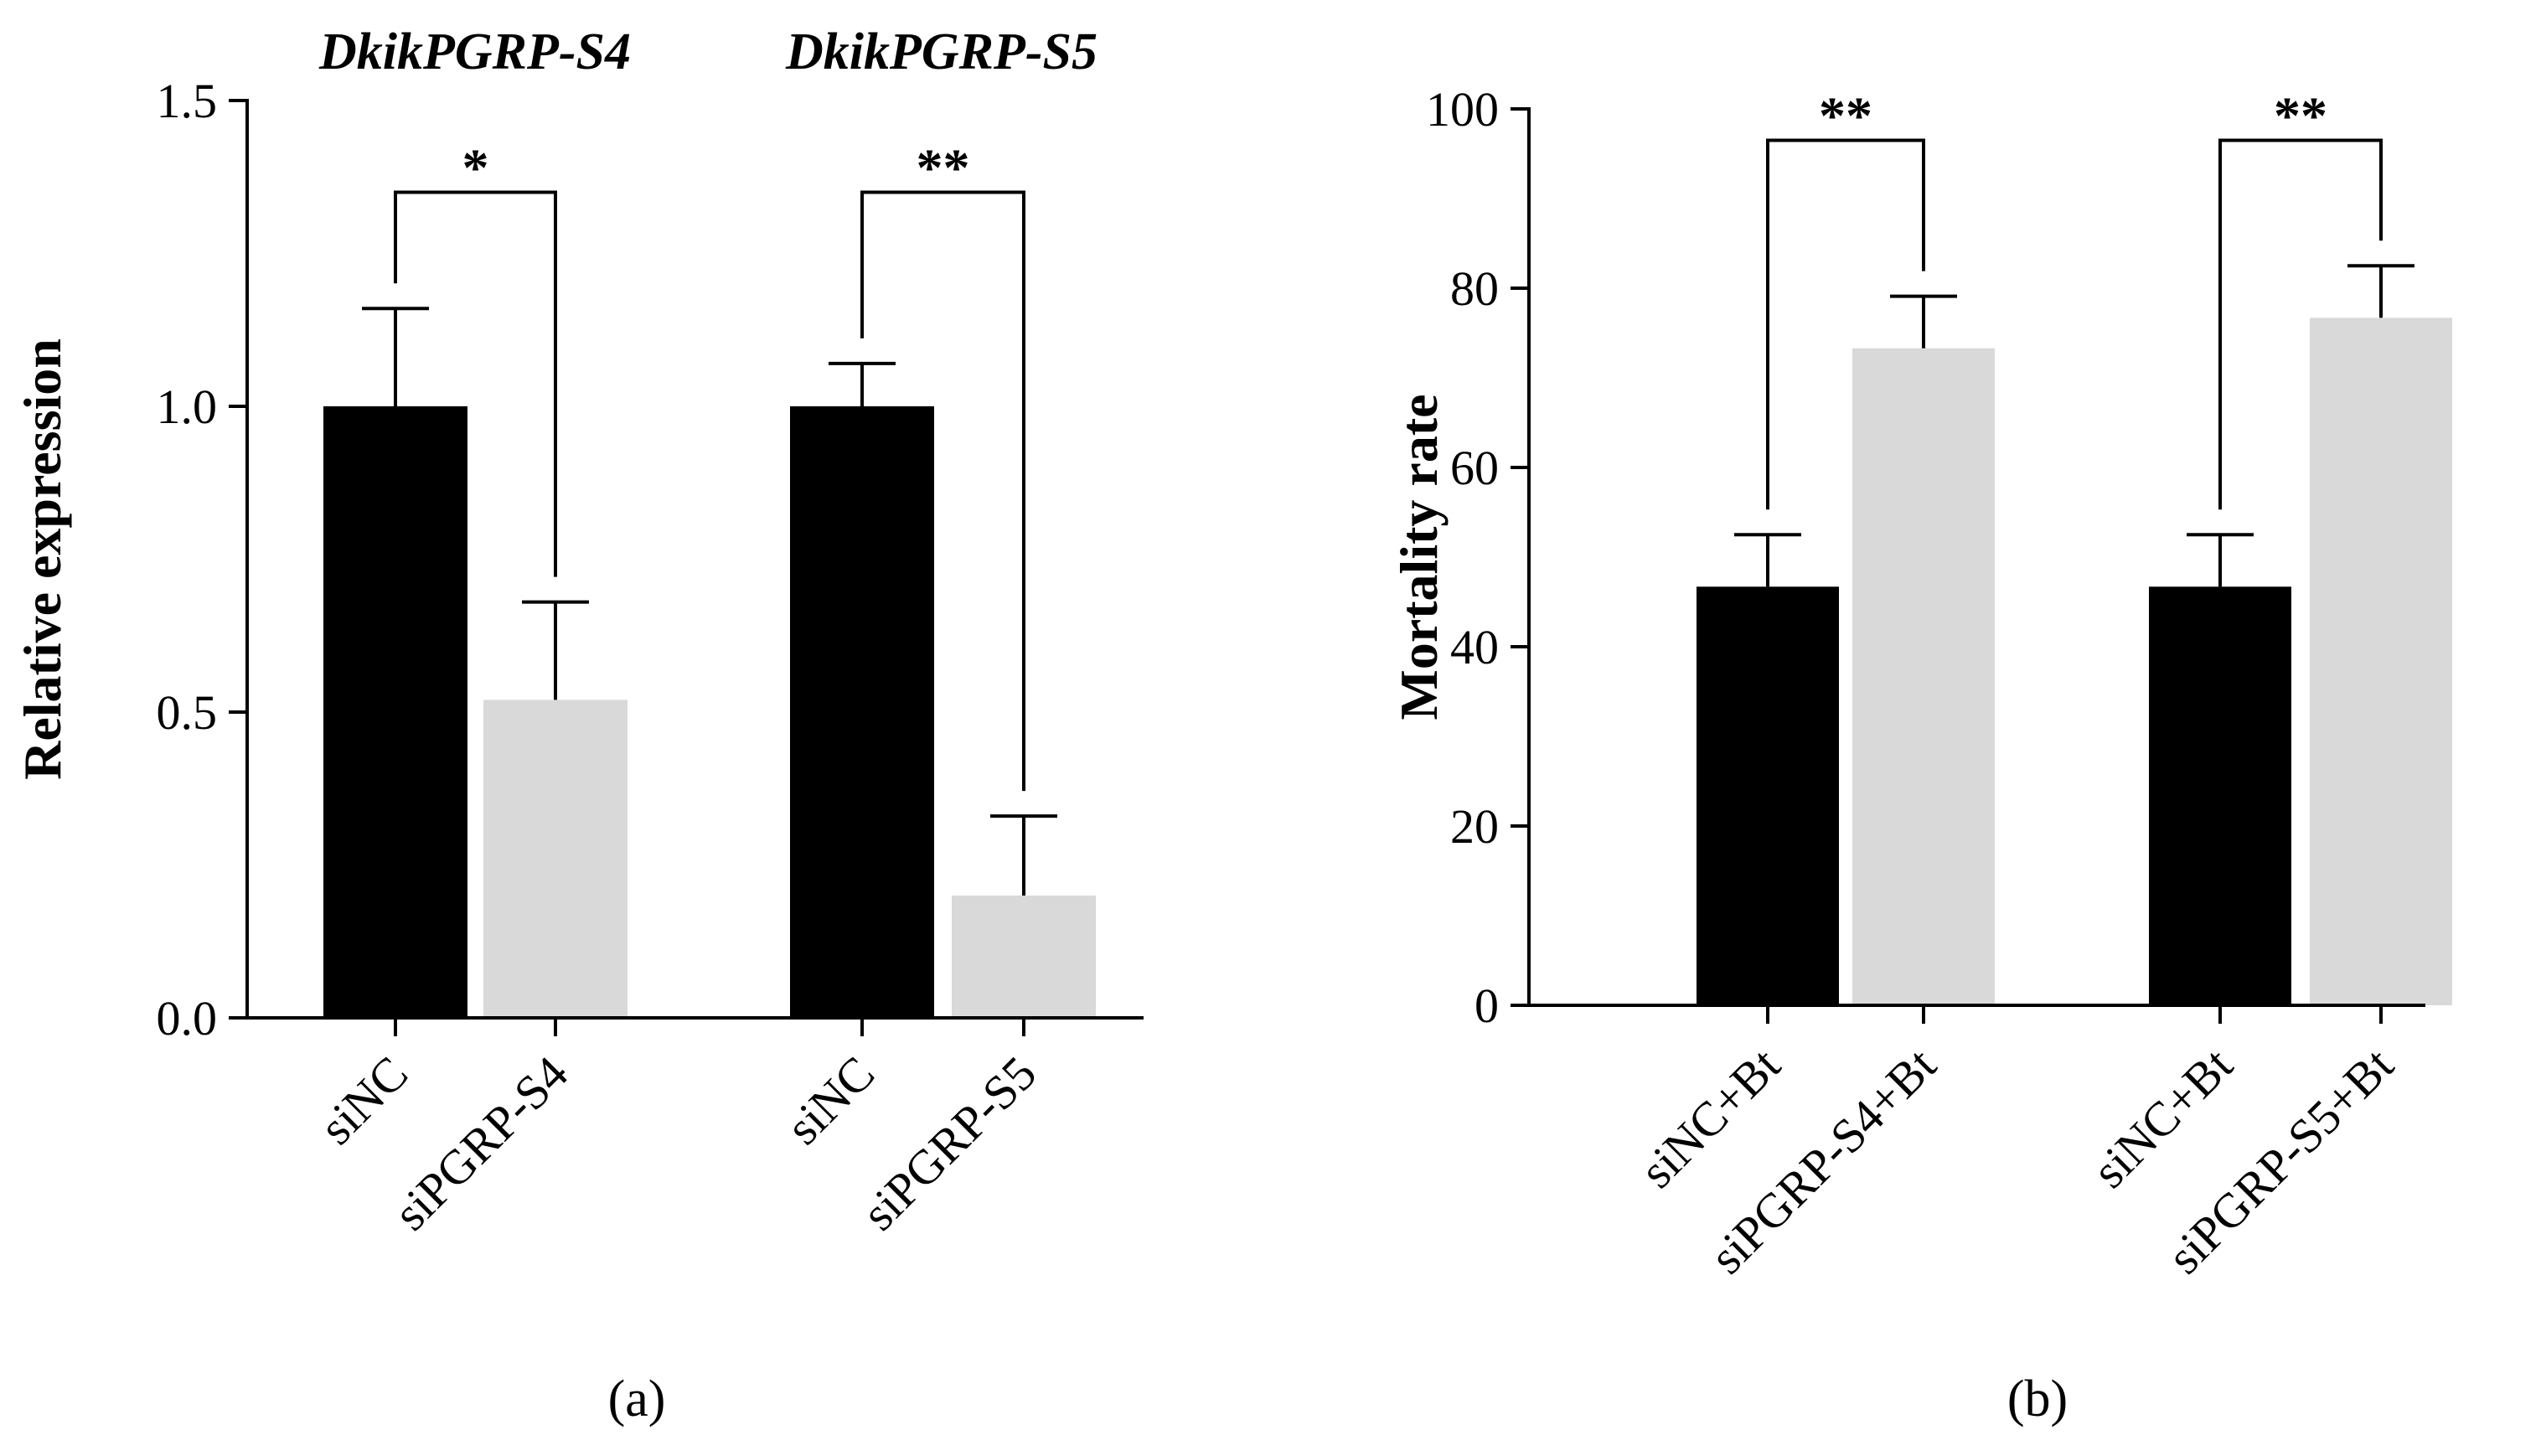 This screenshot has width=2541, height=1456. I want to click on y-tick-label: 0, so click(1487, 1006).